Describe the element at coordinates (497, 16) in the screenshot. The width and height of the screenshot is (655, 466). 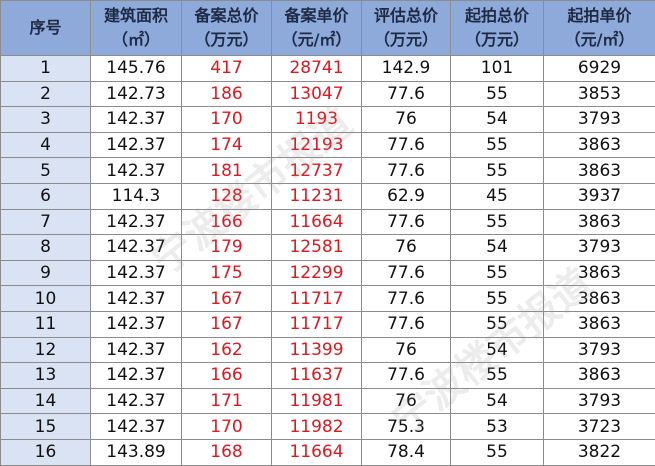
I see `header-text: 起拍总价` at that location.